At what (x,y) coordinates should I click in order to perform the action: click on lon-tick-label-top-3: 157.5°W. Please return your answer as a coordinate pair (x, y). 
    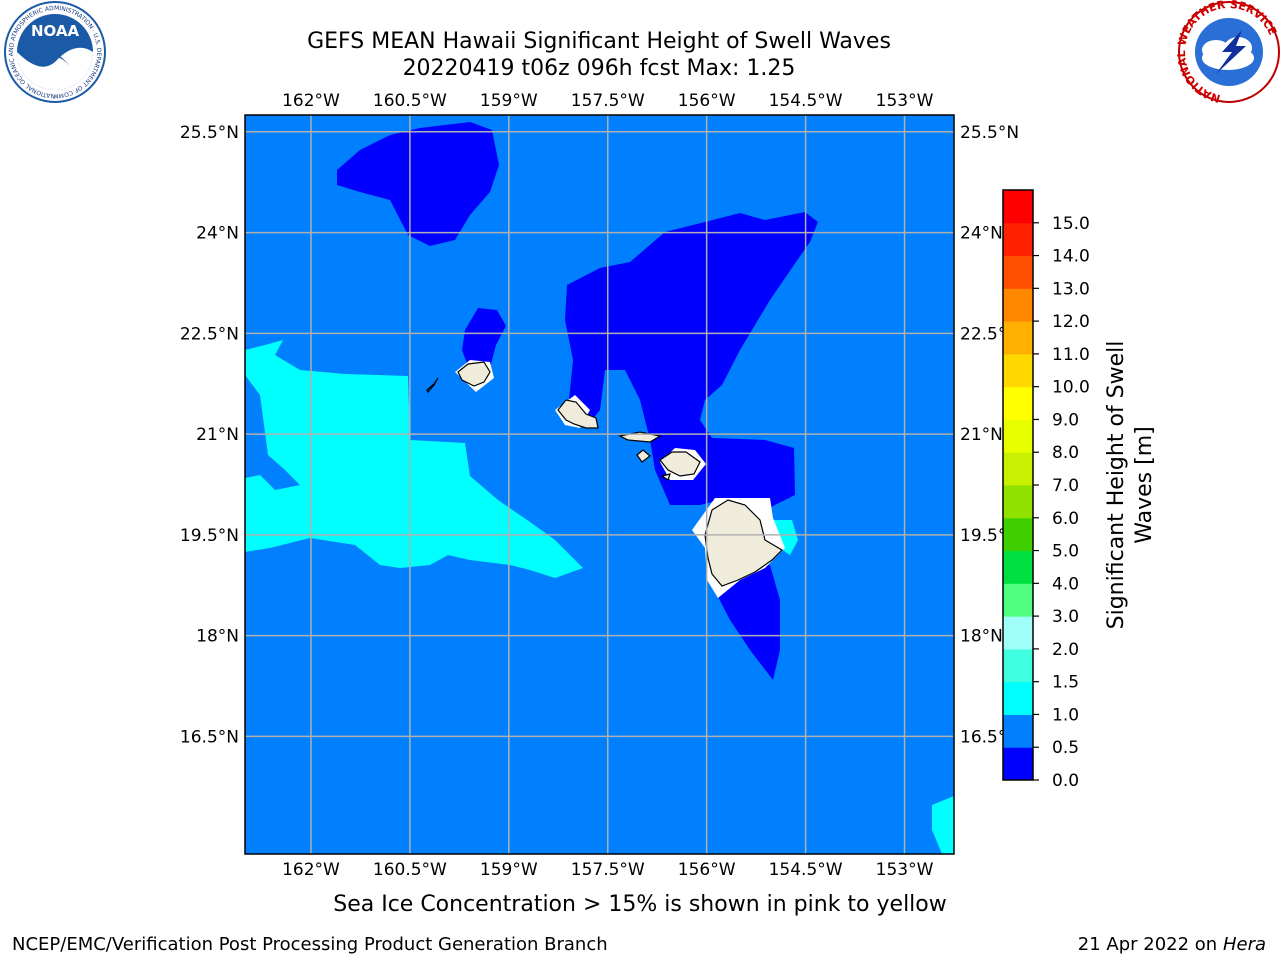
    Looking at the image, I should click on (608, 101).